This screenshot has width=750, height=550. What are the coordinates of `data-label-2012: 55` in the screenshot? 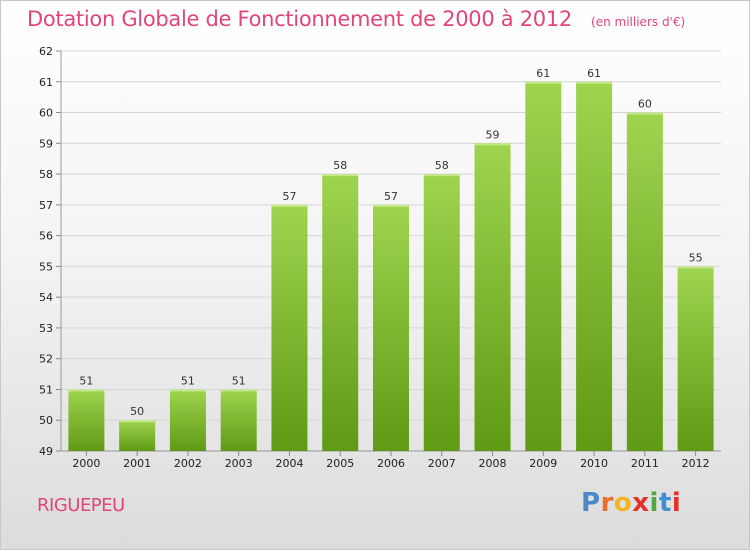 It's located at (696, 257).